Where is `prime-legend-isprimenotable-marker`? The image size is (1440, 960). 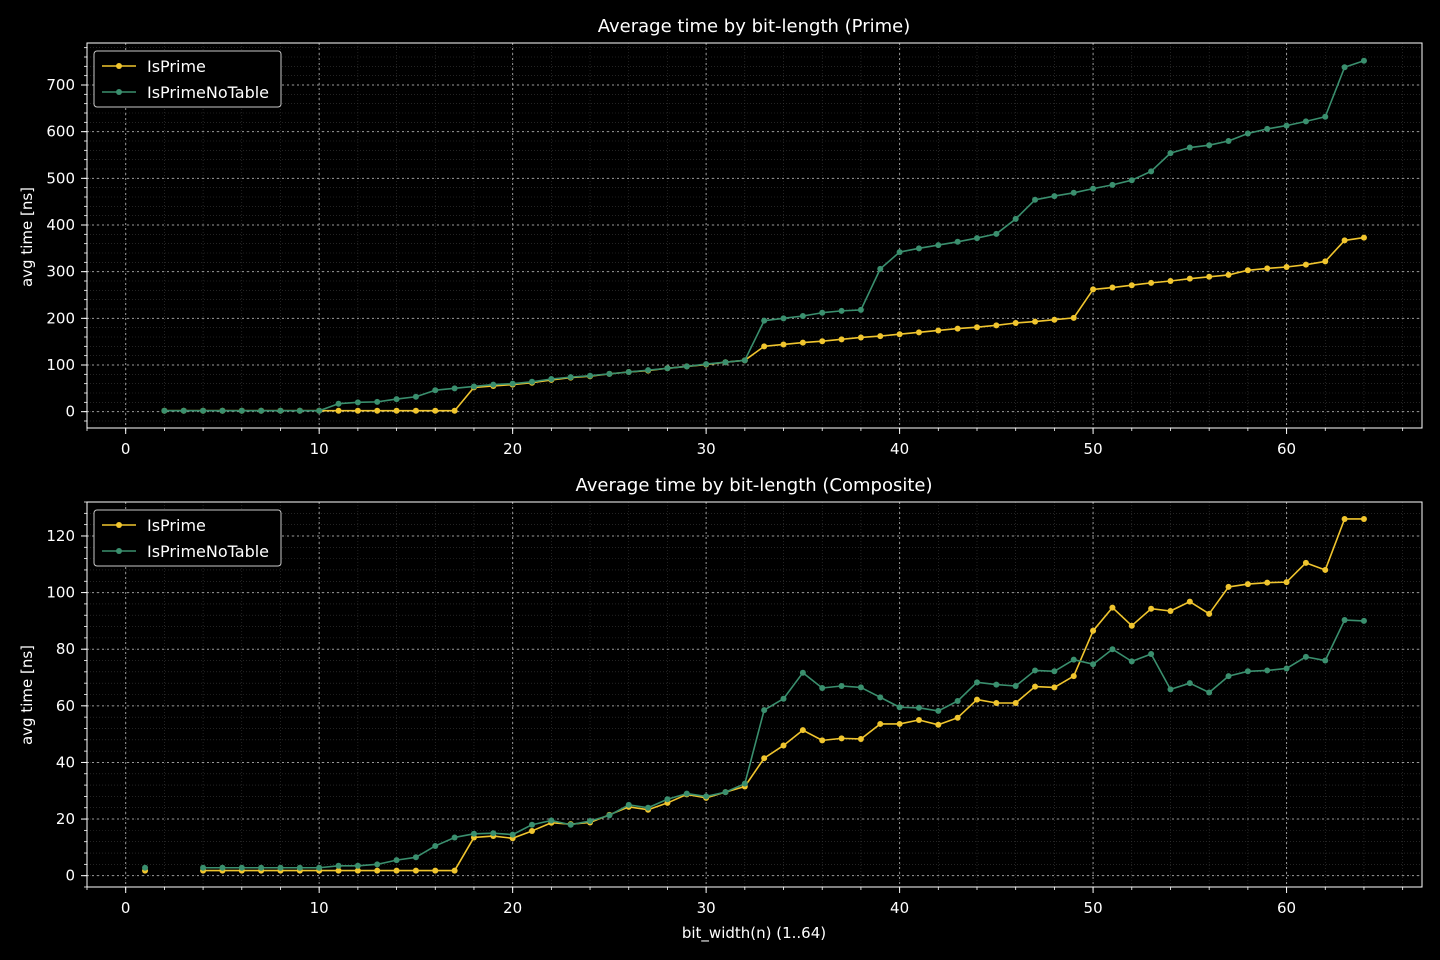 prime-legend-isprimenotable-marker is located at coordinates (119, 92).